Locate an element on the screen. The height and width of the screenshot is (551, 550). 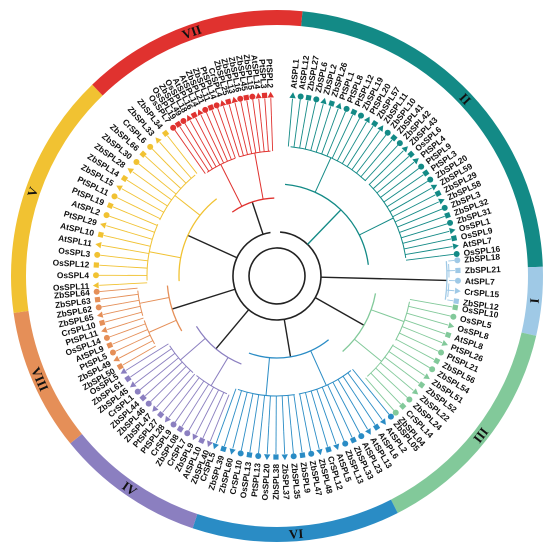
leaf-label: ZbSPL37 is located at coordinates (286, 482).